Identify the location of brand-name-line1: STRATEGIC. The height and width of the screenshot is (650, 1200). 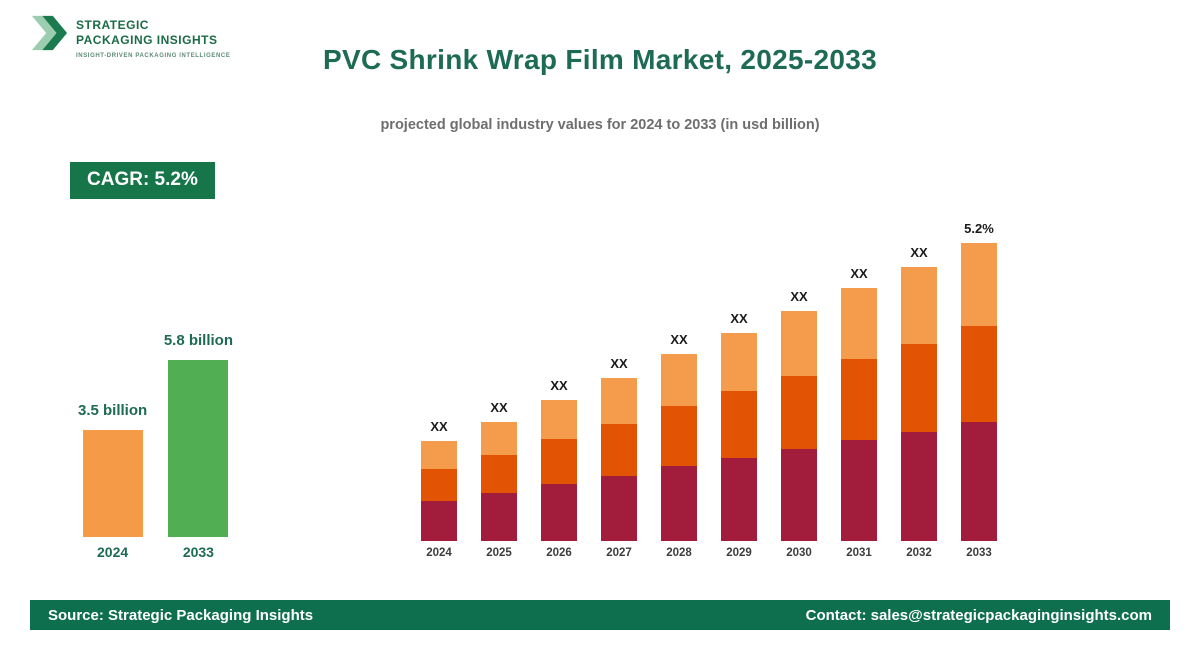
(112, 25).